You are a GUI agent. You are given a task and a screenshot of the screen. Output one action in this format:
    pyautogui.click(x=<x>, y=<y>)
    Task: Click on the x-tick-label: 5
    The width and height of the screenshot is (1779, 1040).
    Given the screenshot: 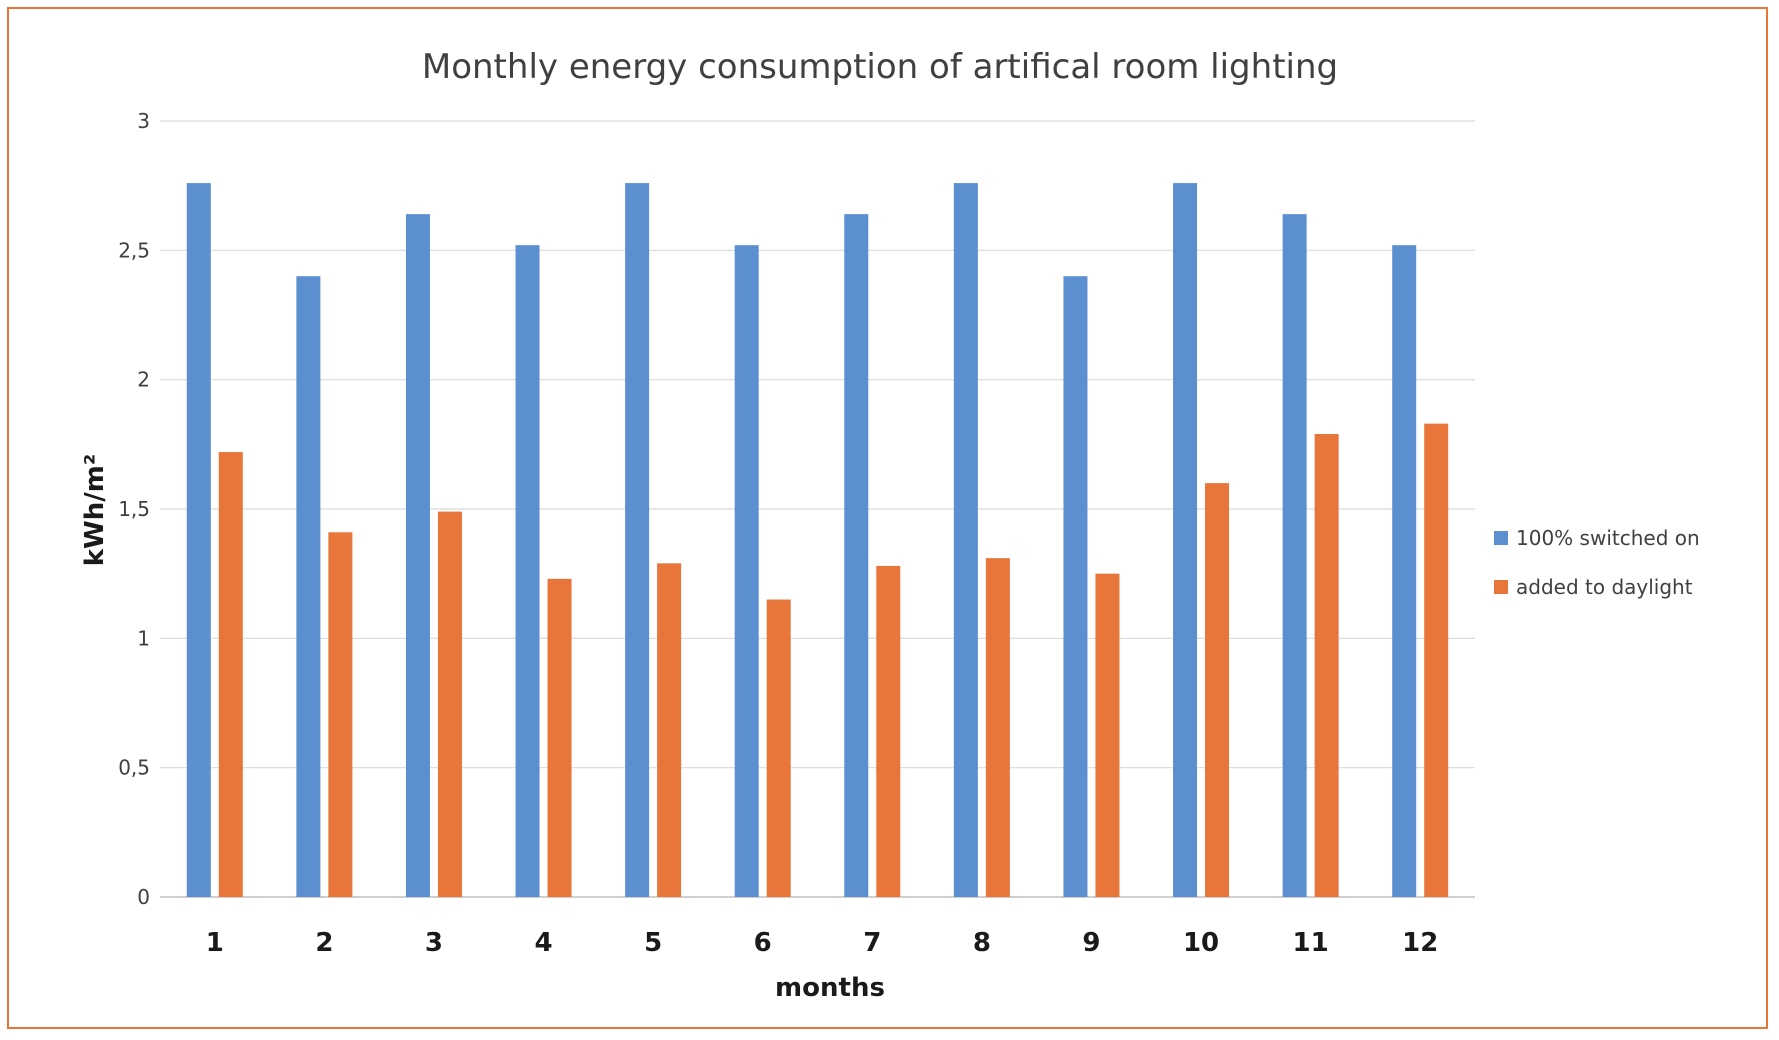 What is the action you would take?
    pyautogui.click(x=653, y=943)
    